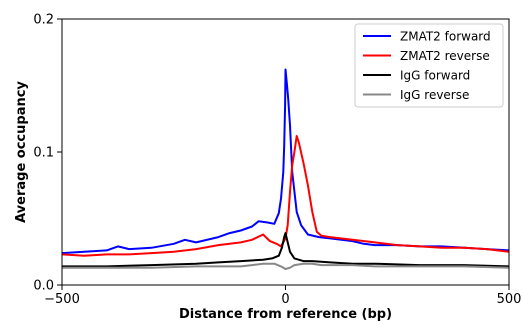  Describe the element at coordinates (285, 314) in the screenshot. I see `x-axis-title: Distance from reference (bp)` at that location.